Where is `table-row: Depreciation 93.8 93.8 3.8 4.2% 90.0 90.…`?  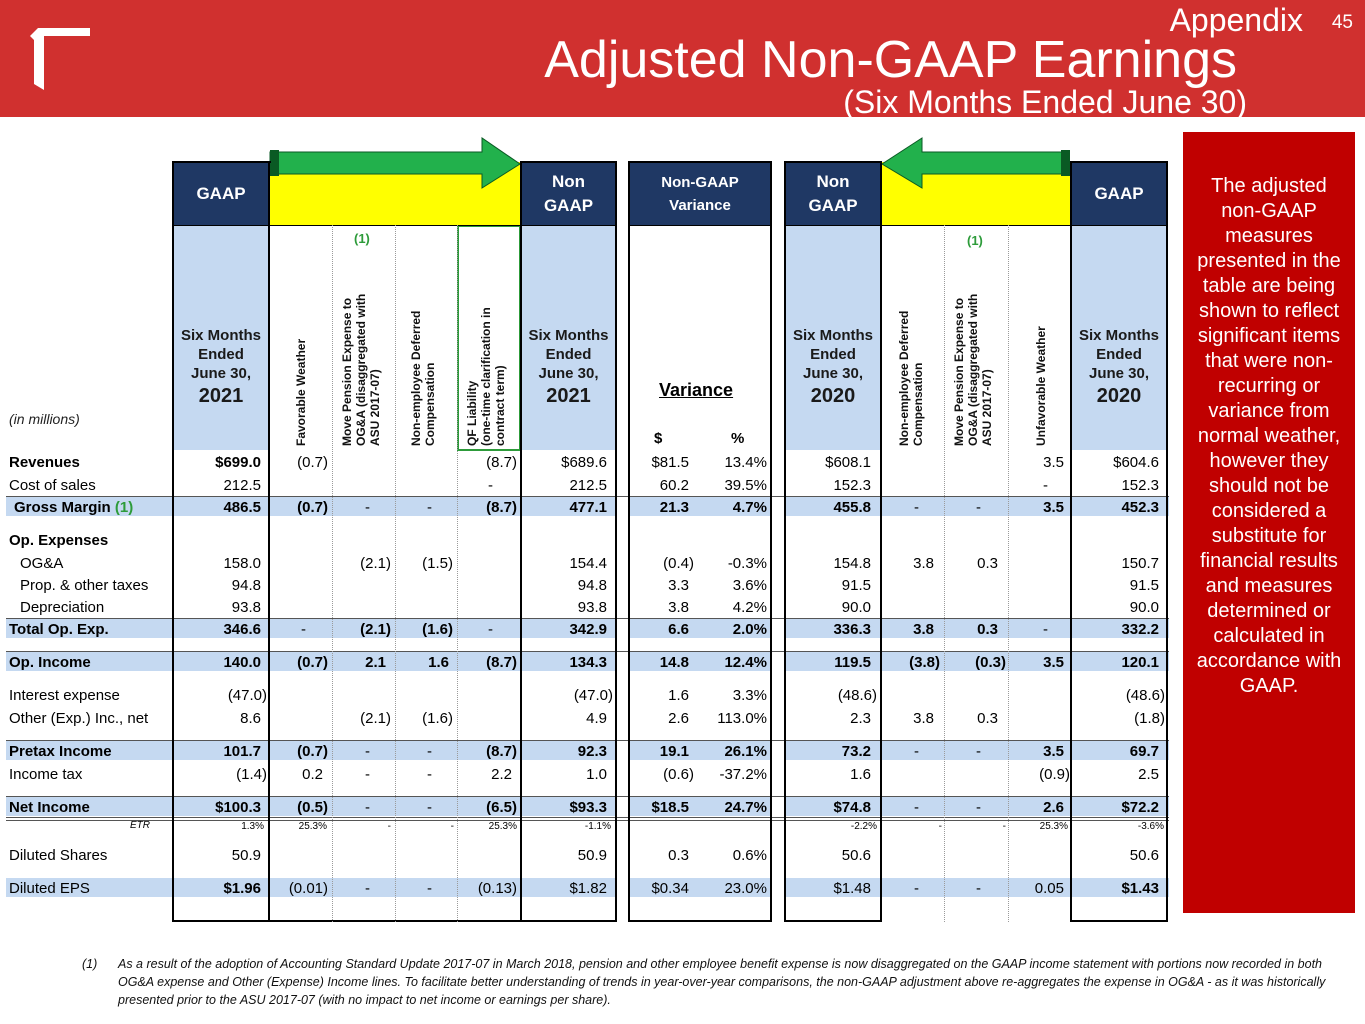
table-row: Depreciation 93.8 93.8 3.8 4.2% 90.0 90.… is located at coordinates (589, 607).